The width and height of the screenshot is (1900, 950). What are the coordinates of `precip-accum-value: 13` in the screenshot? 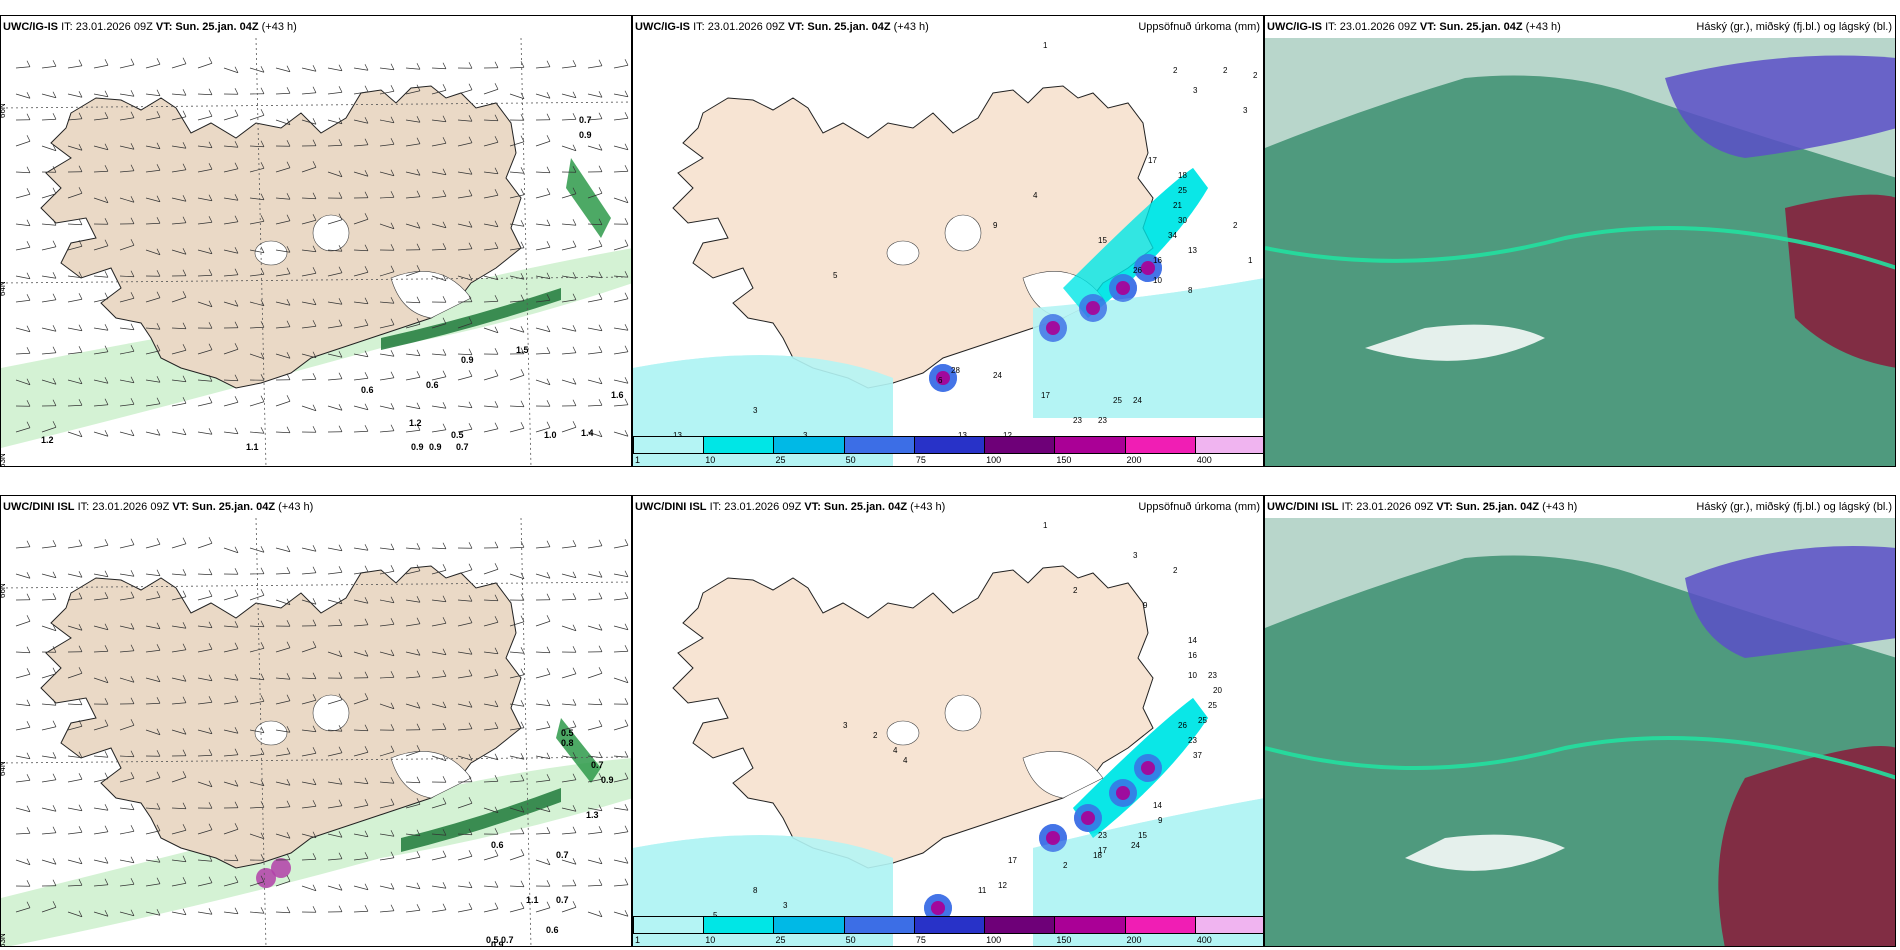 It's located at (677, 435).